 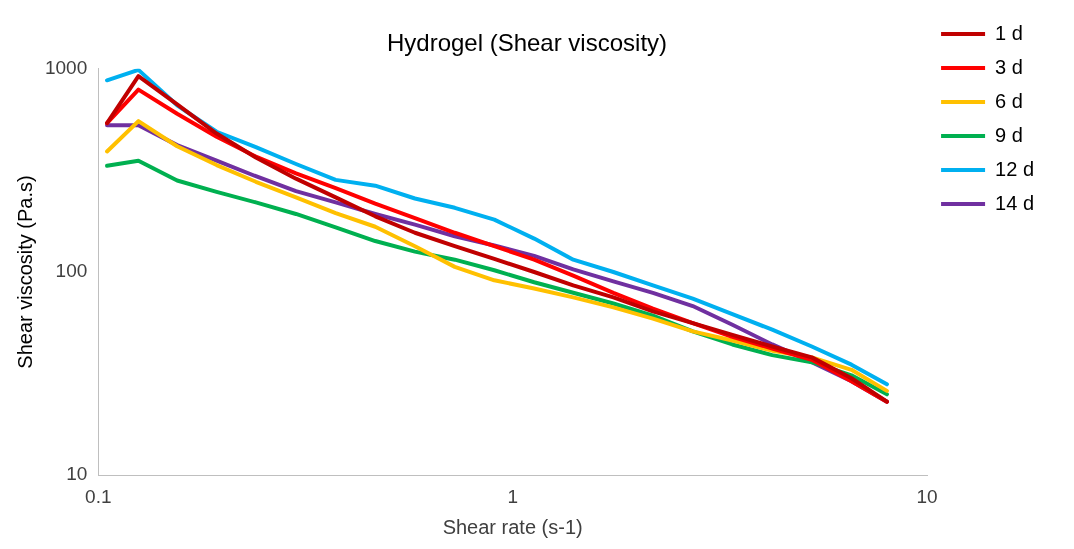 What do you see at coordinates (66, 68) in the screenshot?
I see `y-tick-label: 1000` at bounding box center [66, 68].